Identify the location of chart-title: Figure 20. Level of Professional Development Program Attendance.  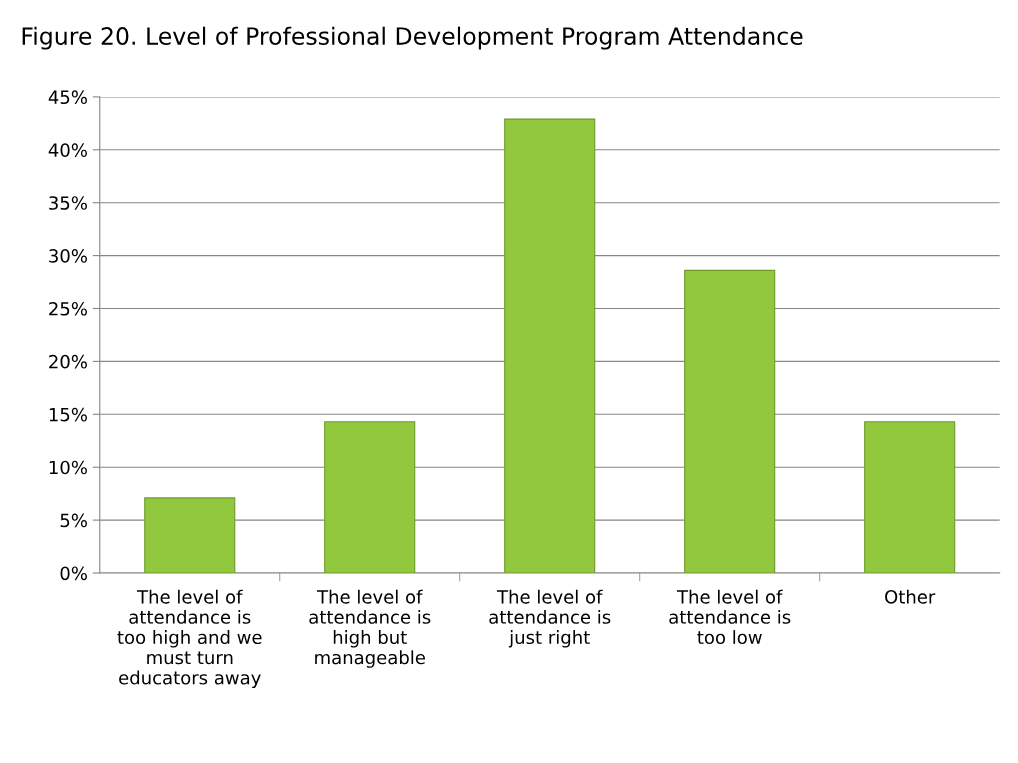
(412, 38).